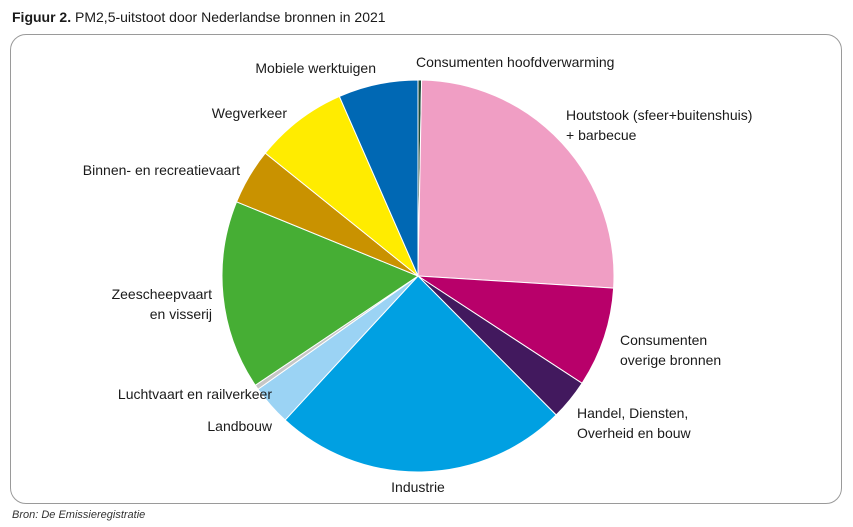 Image resolution: width=853 pixels, height=527 pixels. Describe the element at coordinates (515, 62) in the screenshot. I see `slice-label-consumenten-hoofdverwarming: Consumenten hoofdverwarming` at that location.